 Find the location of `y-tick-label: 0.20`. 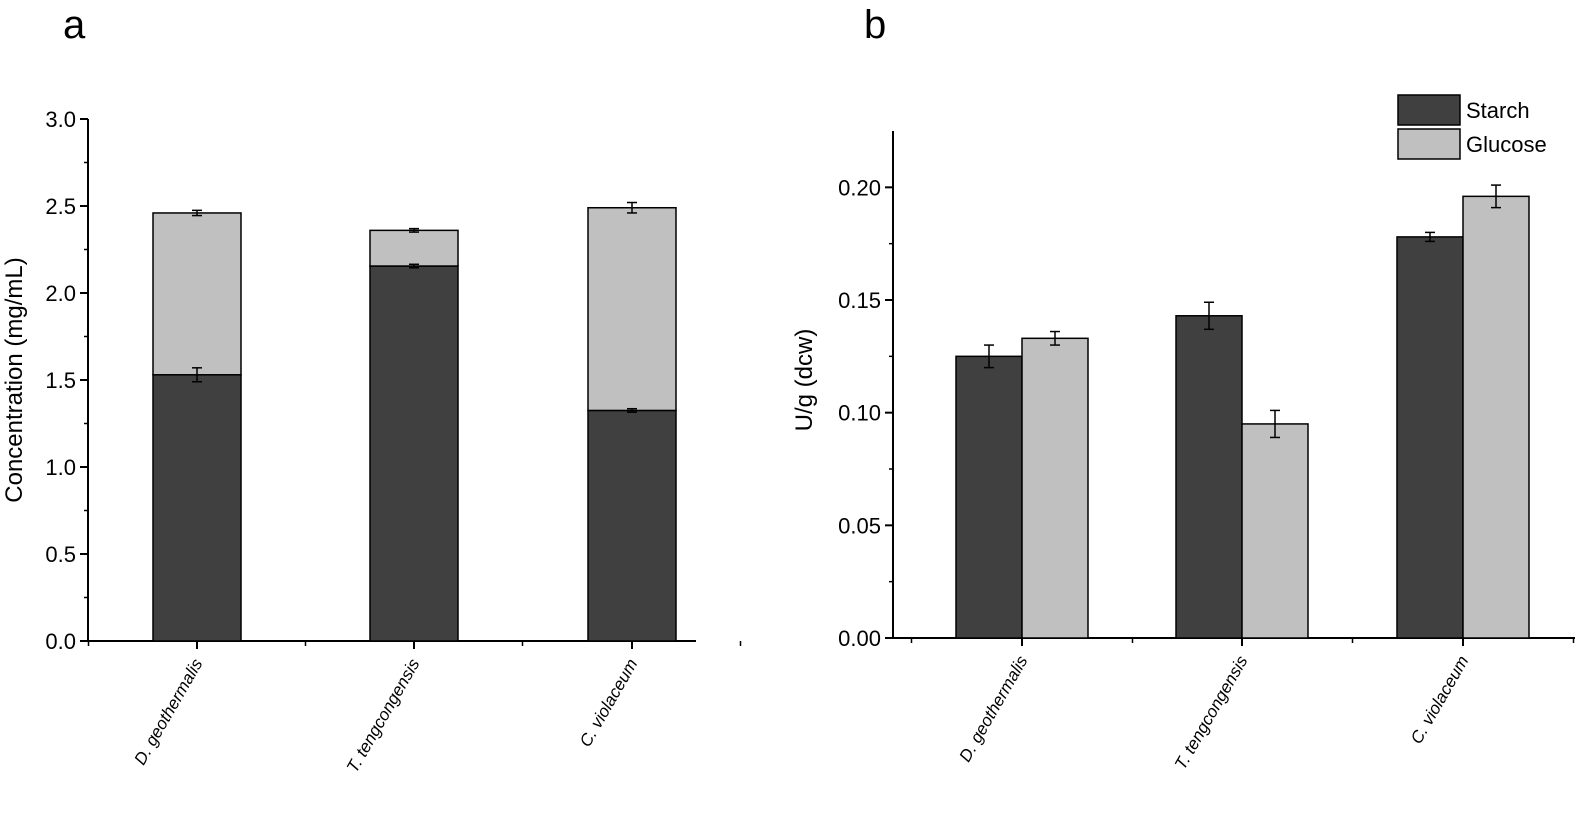

y-tick-label: 0.20 is located at coordinates (859, 187).